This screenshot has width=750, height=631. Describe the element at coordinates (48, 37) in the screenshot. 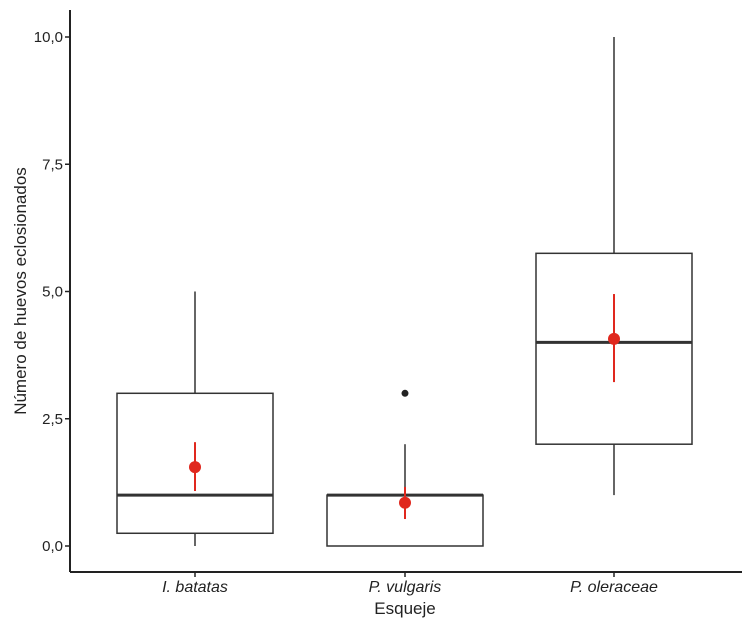

I see `y-tick-label: 10,0` at that location.